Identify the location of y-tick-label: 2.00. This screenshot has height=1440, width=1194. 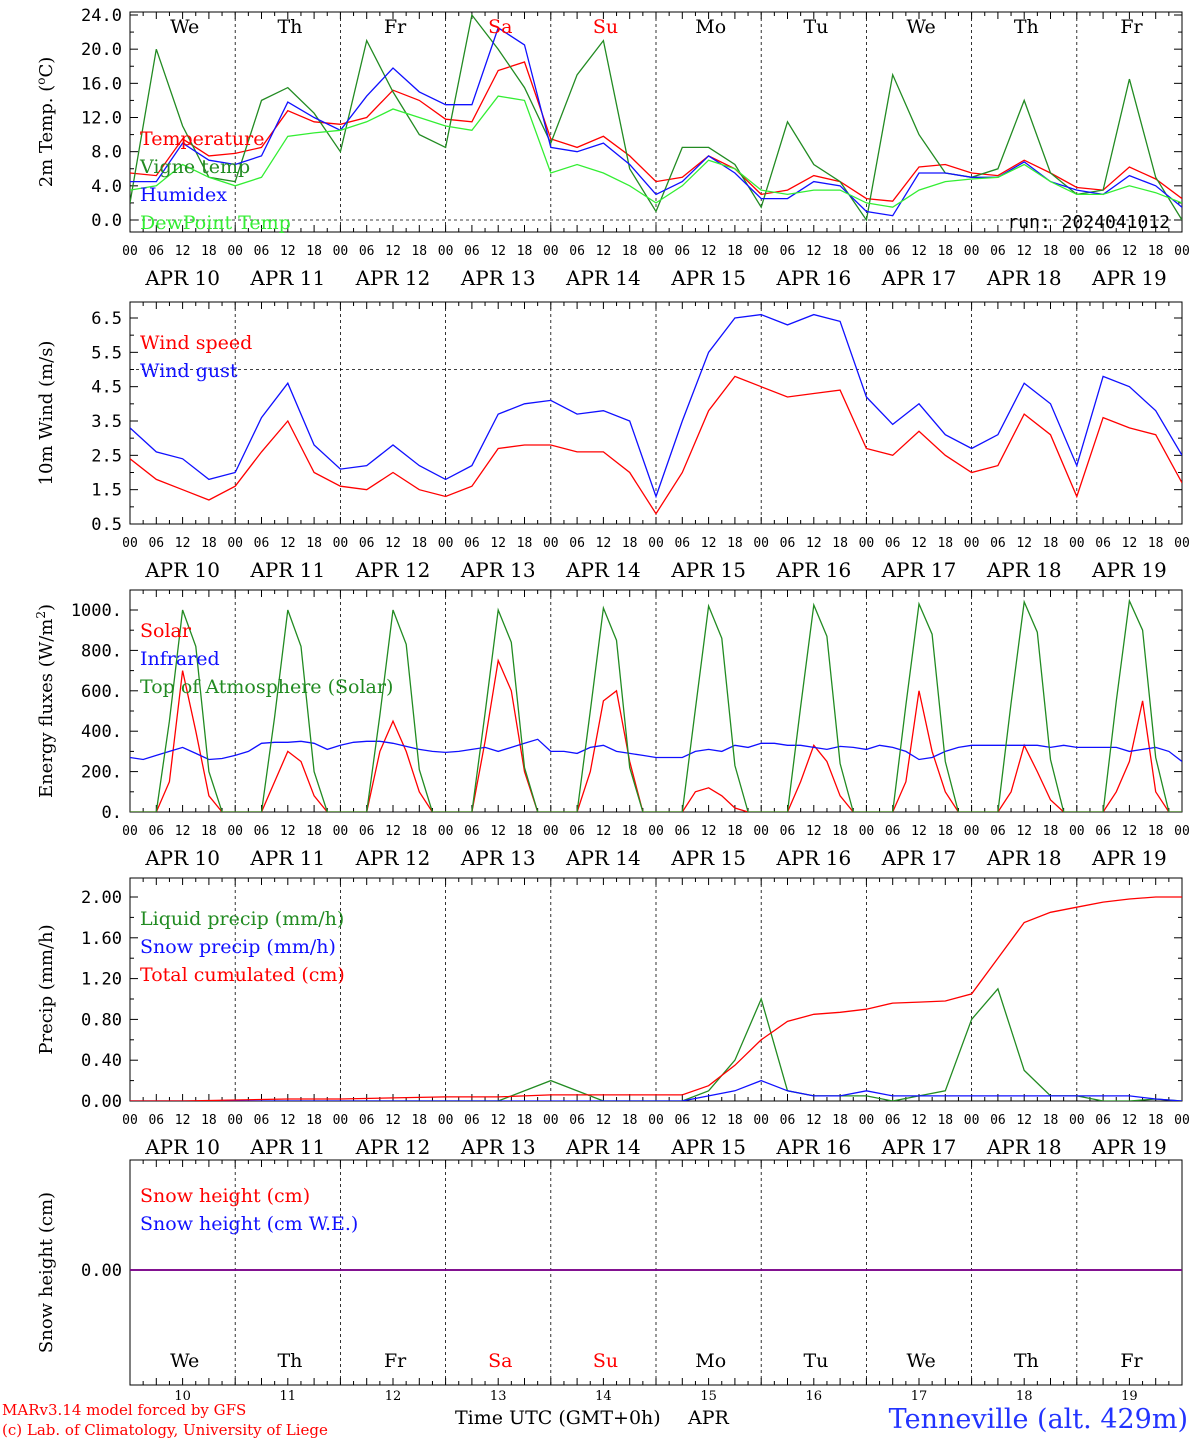
(101, 898).